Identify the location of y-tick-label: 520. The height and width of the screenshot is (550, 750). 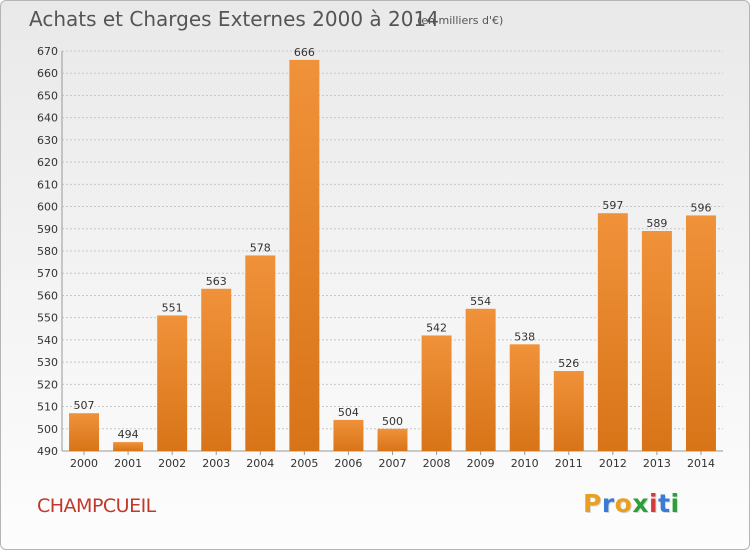
(47, 384).